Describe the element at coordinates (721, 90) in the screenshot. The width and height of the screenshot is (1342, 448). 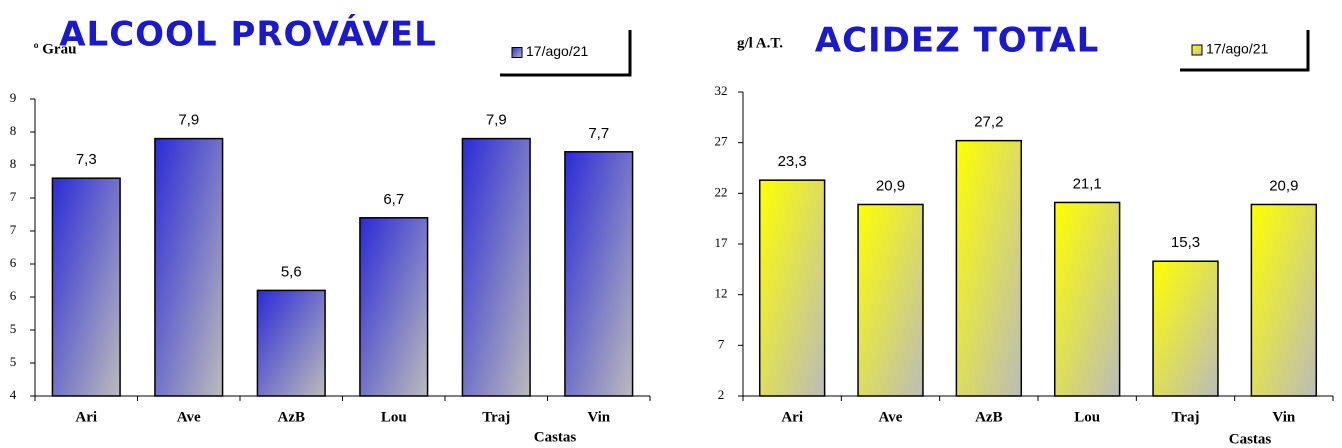
I see `y-tick-label: 32` at that location.